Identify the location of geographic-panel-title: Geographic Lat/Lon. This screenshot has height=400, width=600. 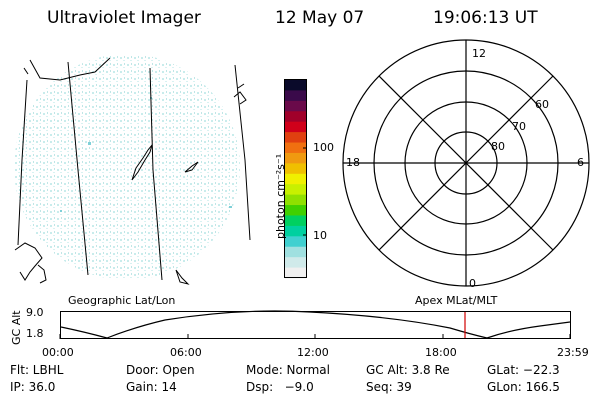
(122, 300).